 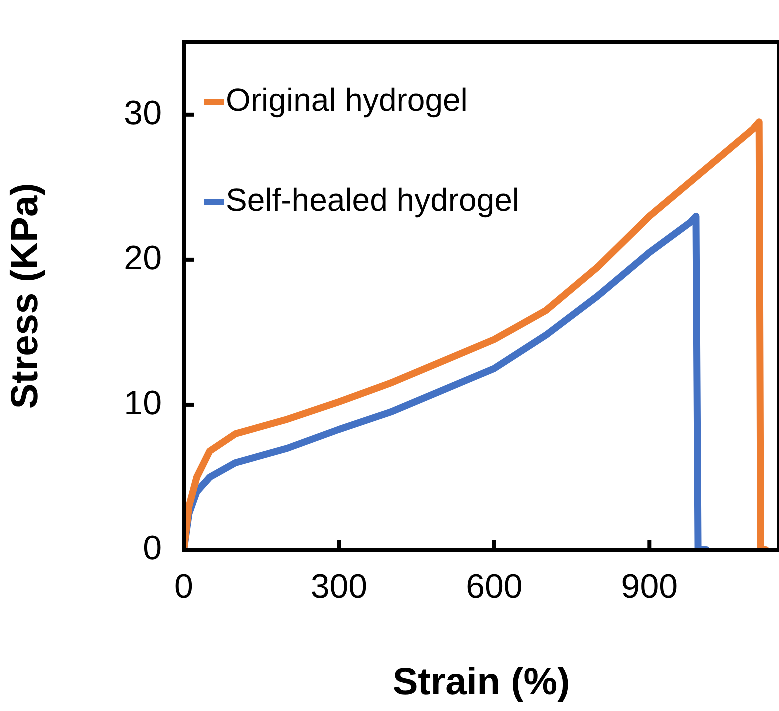 I want to click on x-tick-label: 900, so click(x=649, y=587).